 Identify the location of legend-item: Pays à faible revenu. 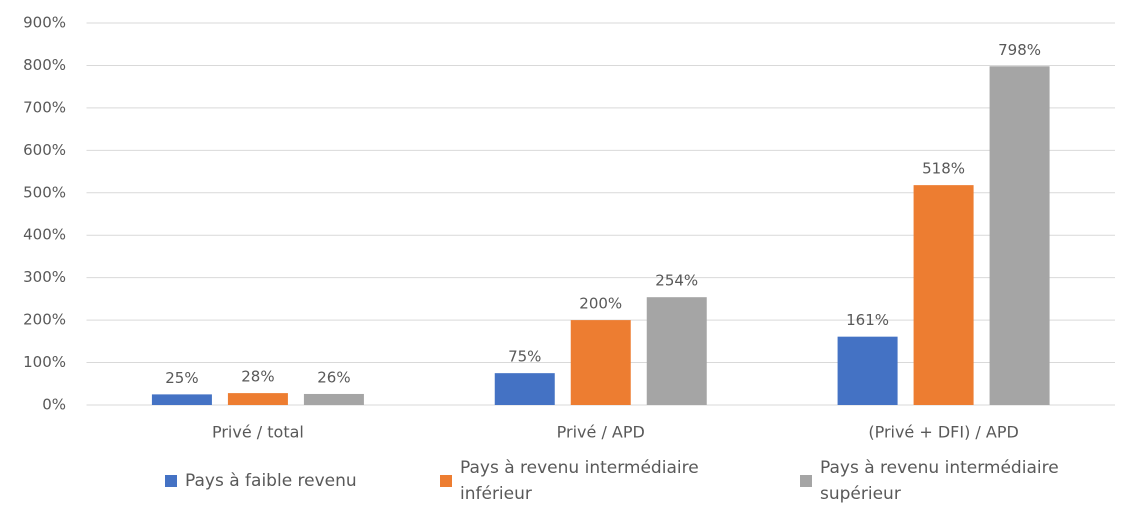
(330, 480).